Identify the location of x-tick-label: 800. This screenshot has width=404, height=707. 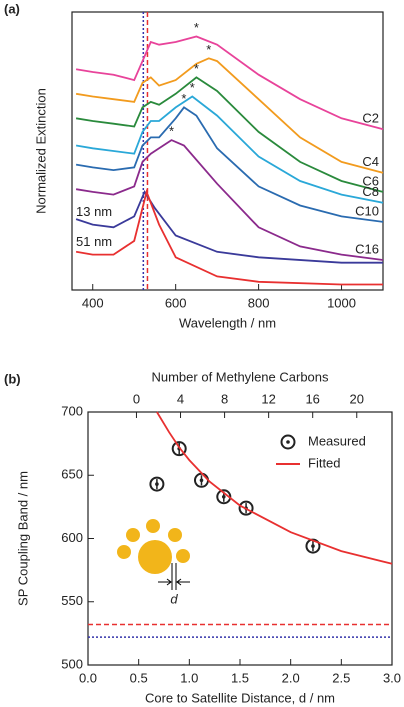
(259, 302).